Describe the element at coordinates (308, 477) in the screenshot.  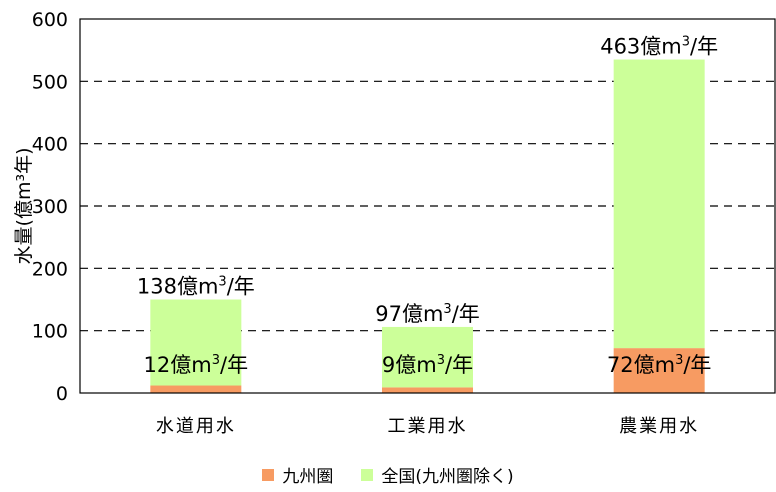
I see `legend-label-kyushu: 九州圏` at that location.